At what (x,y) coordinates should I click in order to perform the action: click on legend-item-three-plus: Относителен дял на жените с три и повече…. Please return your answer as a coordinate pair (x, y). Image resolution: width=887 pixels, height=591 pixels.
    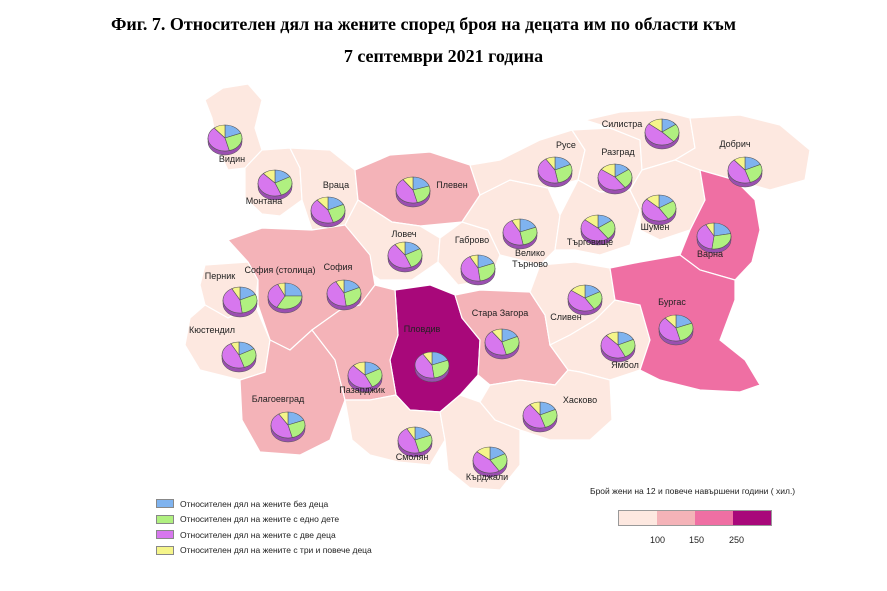
    Looking at the image, I should click on (264, 551).